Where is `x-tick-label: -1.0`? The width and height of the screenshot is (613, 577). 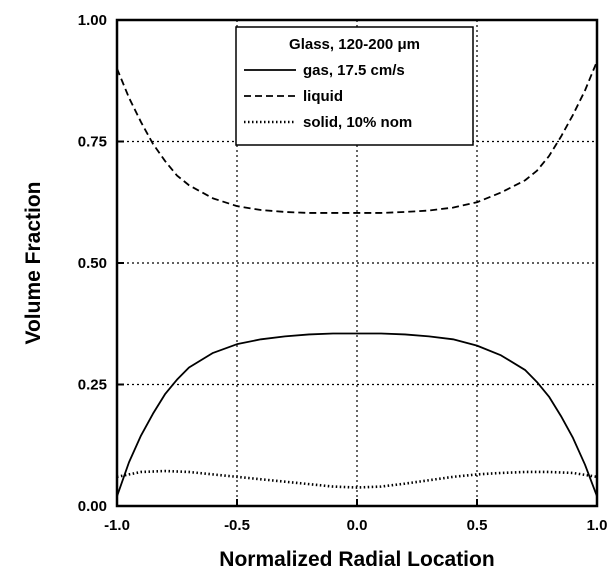 x-tick-label: -1.0 is located at coordinates (117, 525).